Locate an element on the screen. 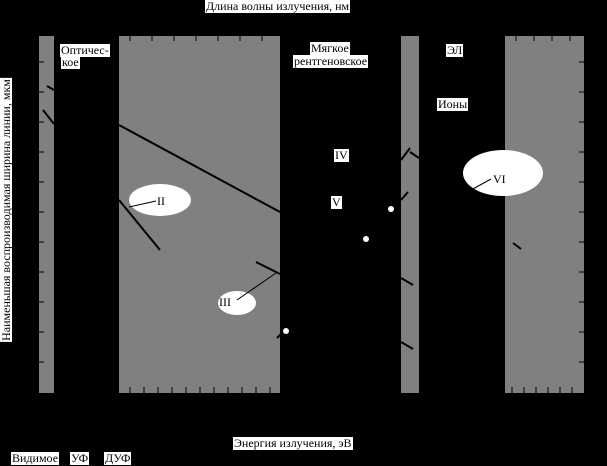 This screenshot has width=607, height=466. region-label-optical-1: Оптичес- is located at coordinates (85, 50).